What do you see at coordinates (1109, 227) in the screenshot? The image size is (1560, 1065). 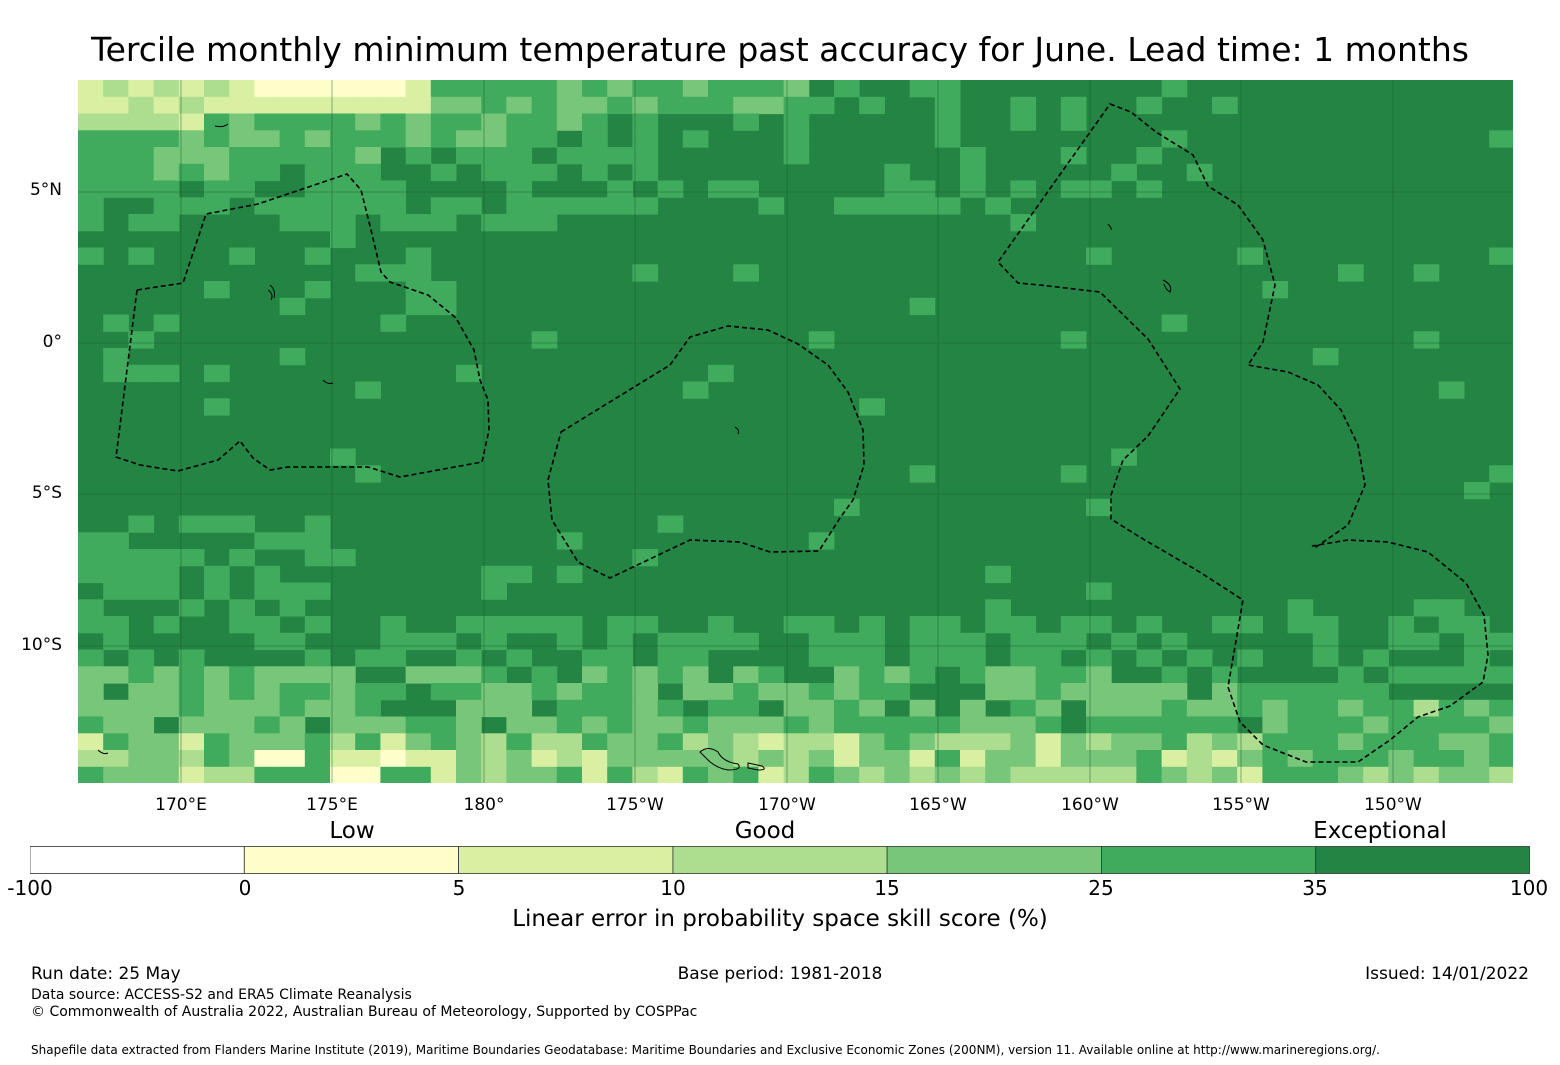 I see `coastline-atoll-d` at bounding box center [1109, 227].